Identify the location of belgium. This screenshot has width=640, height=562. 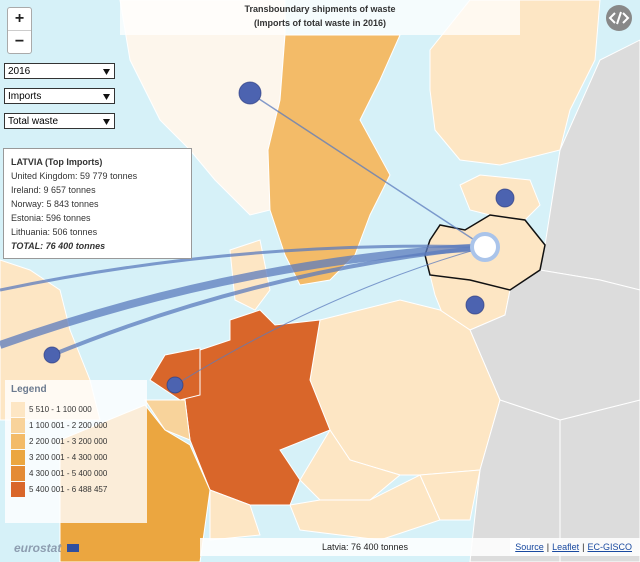
(167, 420).